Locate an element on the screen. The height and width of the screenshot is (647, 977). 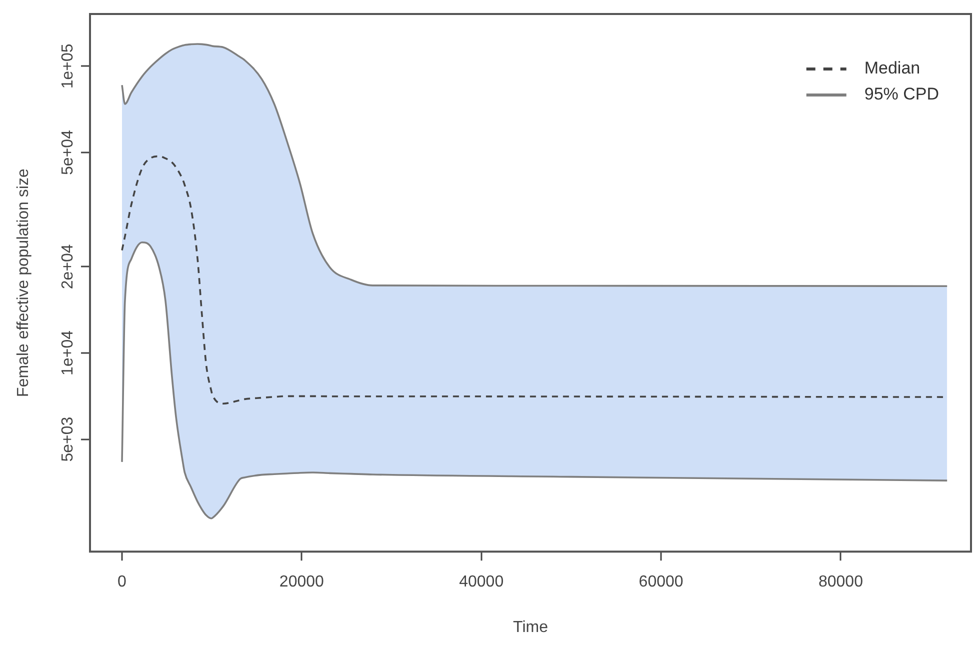
x-tick-label: 0 is located at coordinates (122, 582).